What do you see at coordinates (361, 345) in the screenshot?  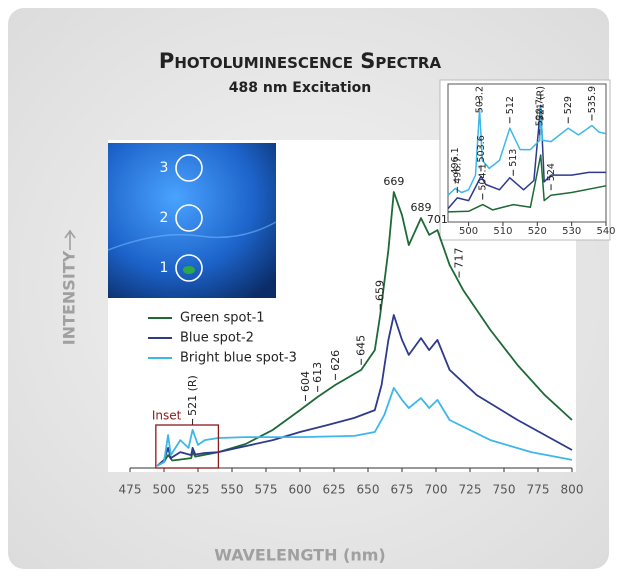 I see `peak-label: 645` at bounding box center [361, 345].